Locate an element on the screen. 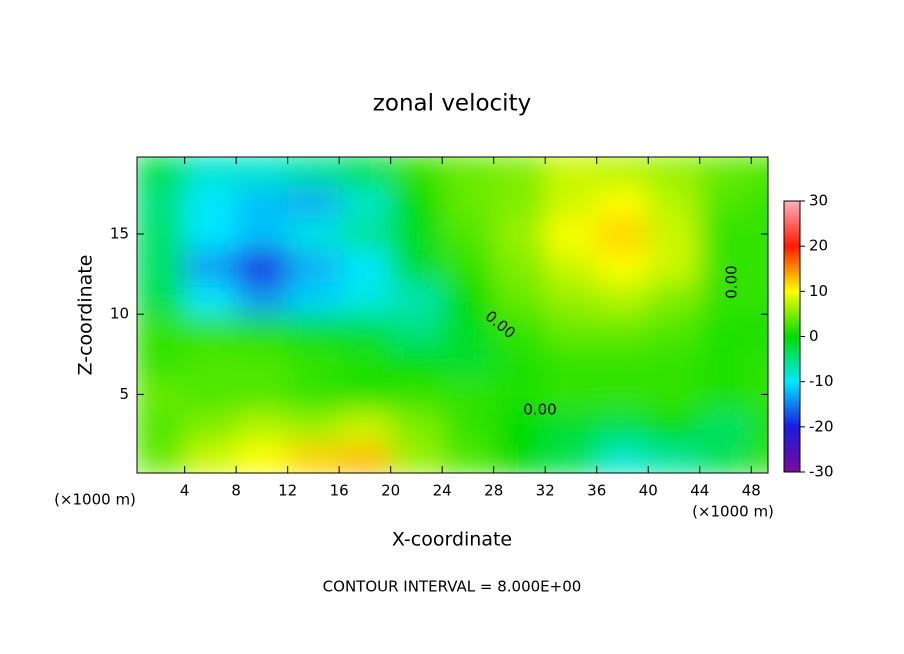  colorbar-tick-label: -30 is located at coordinates (821, 472).